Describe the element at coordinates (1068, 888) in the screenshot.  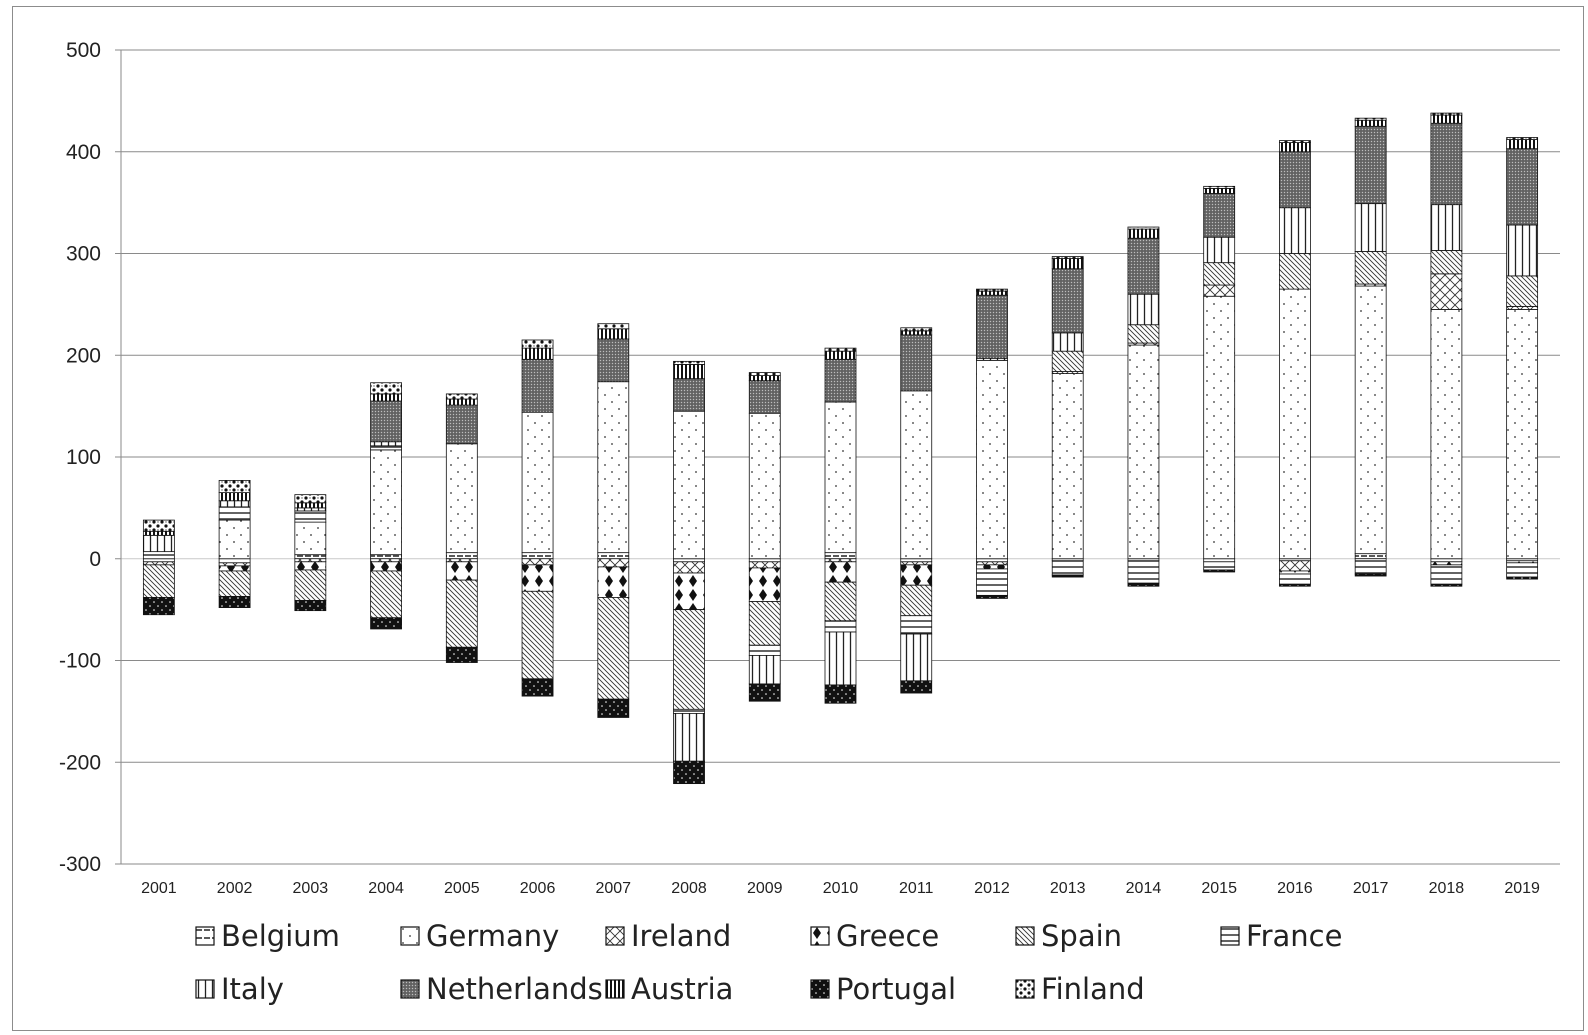
I see `x-tick-label: 2013` at that location.